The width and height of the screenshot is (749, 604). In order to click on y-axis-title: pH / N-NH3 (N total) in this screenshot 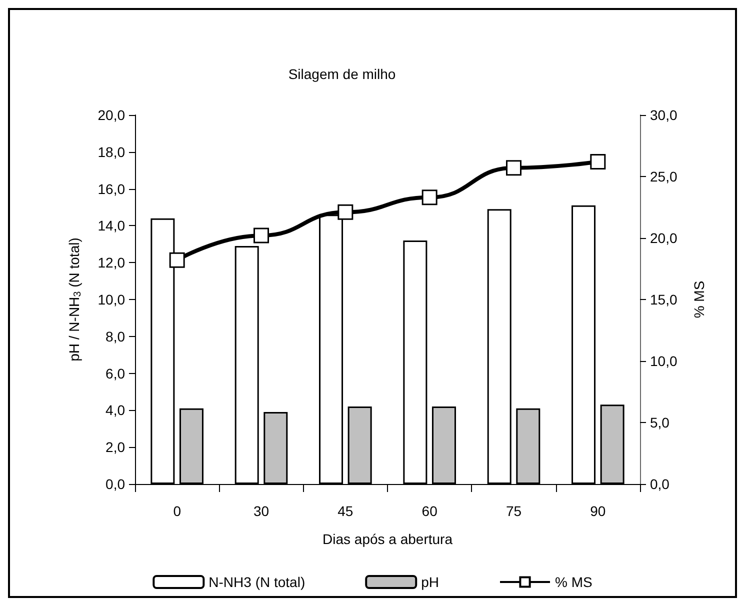, I will do `click(75, 300)`.